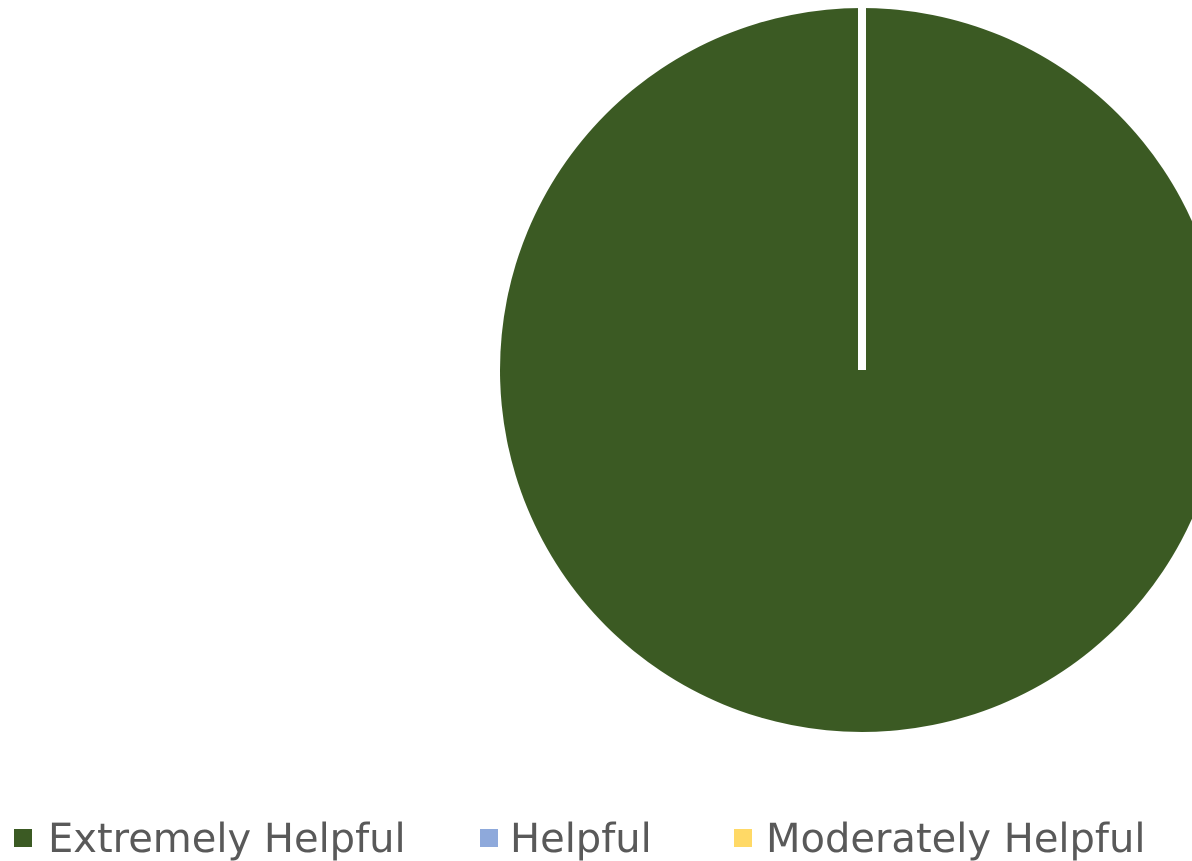  Describe the element at coordinates (955, 838) in the screenshot. I see `legend-label-moderately-helpful: Moderately Helpful` at that location.